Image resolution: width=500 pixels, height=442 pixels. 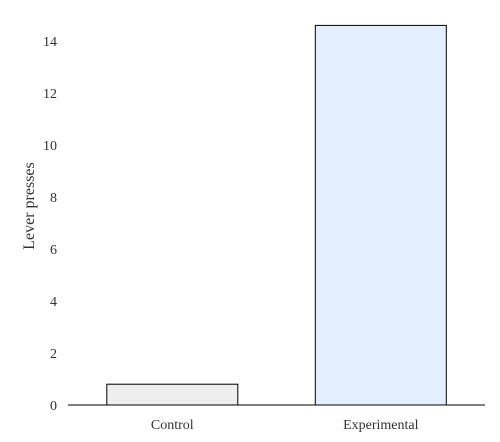 What do you see at coordinates (172, 394) in the screenshot?
I see `bar-control` at bounding box center [172, 394].